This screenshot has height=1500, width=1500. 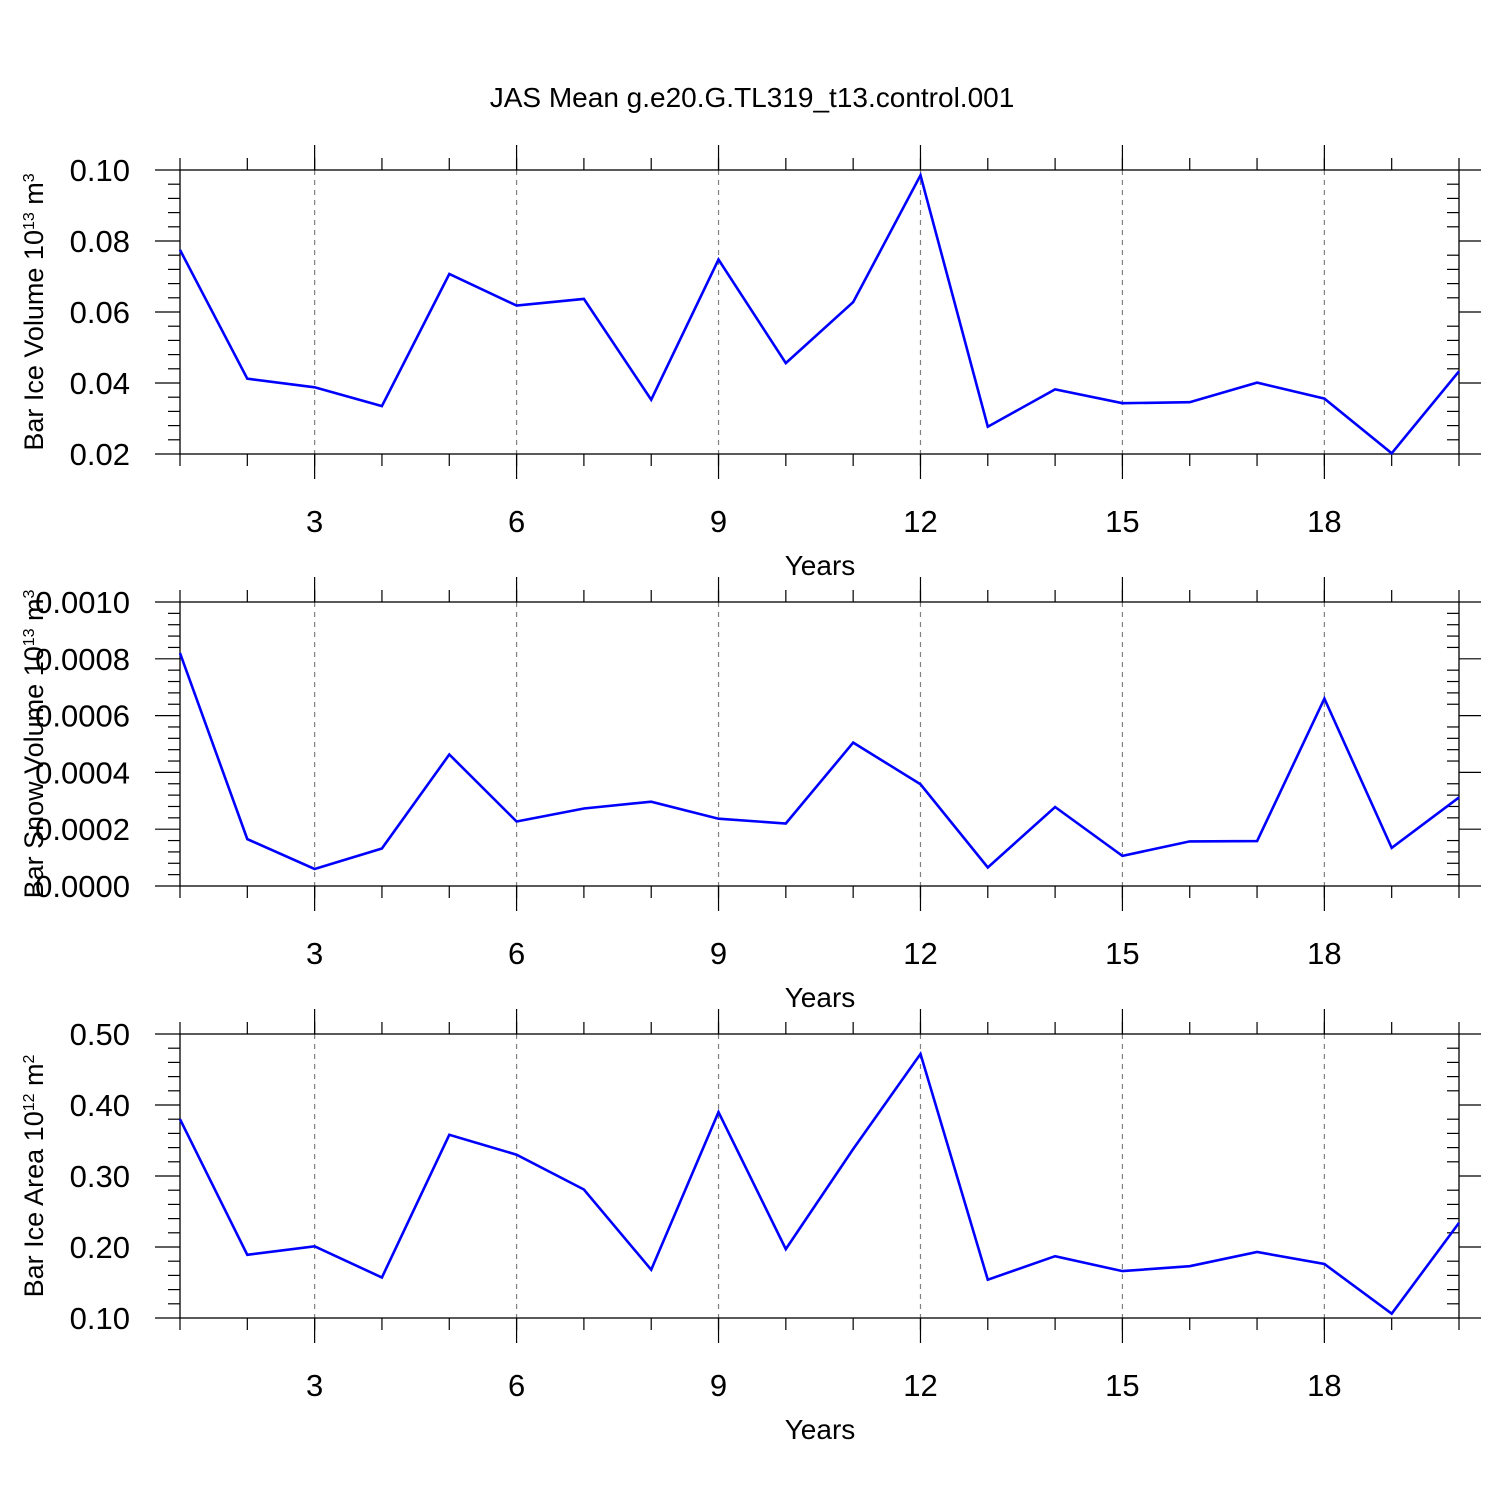 What do you see at coordinates (82, 772) in the screenshot?
I see `y-tick-label: 0.0004` at bounding box center [82, 772].